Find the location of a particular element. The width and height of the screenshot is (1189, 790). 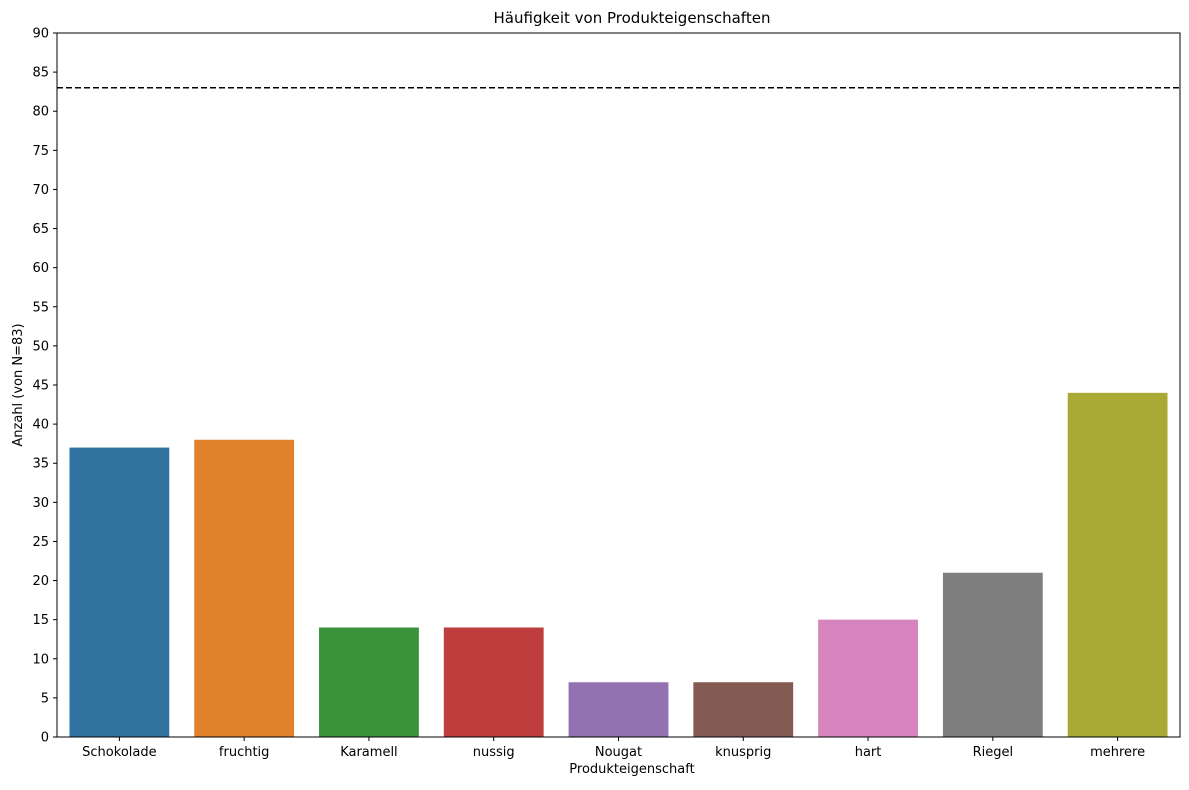

y-tick-label: 0 is located at coordinates (45, 738).